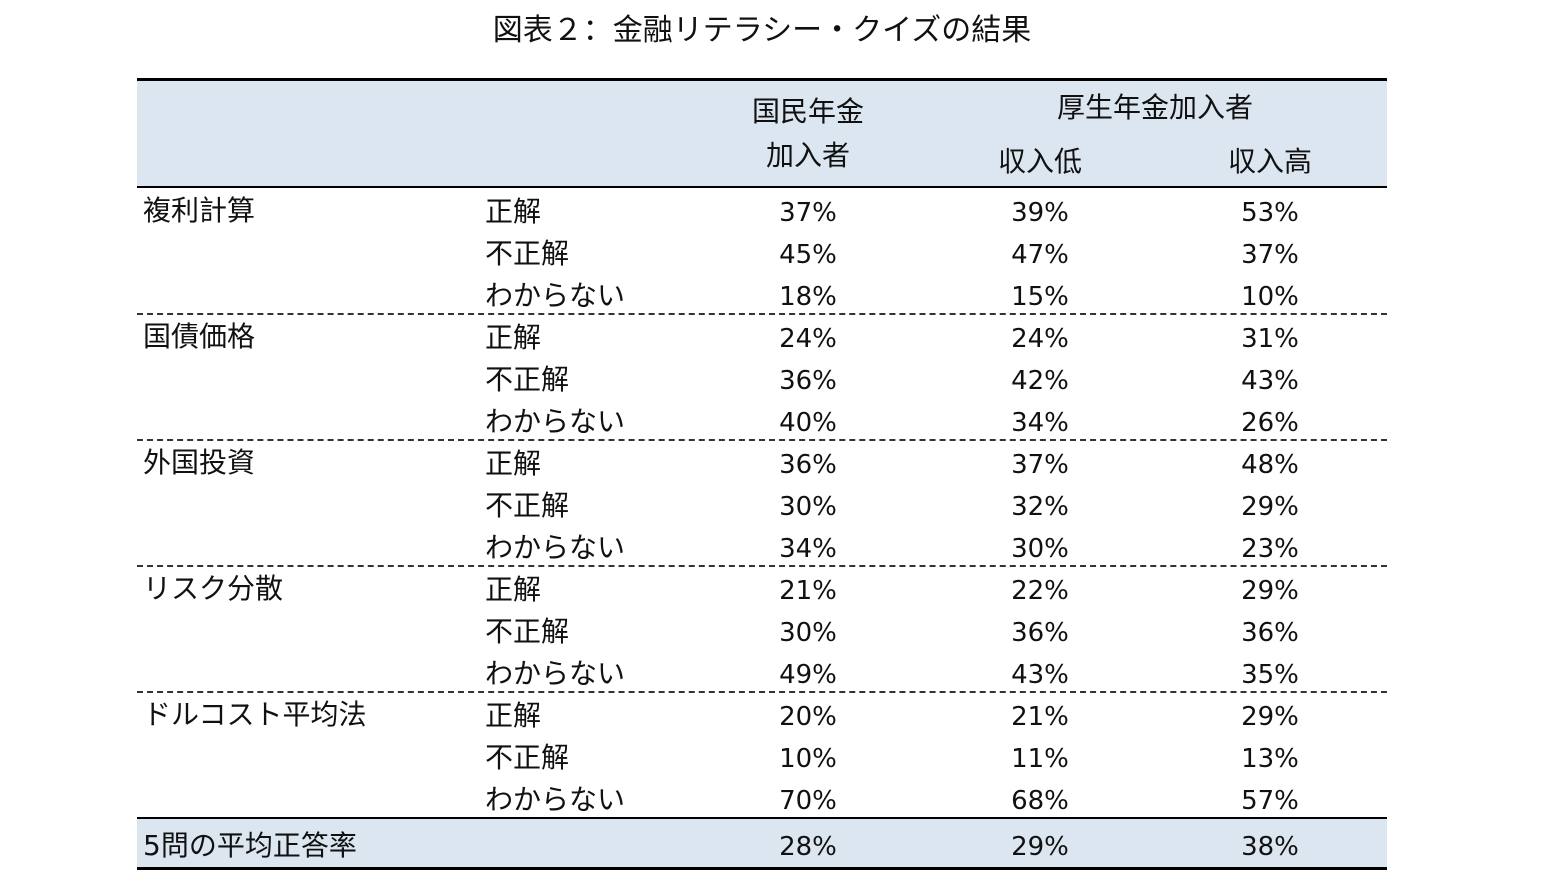  What do you see at coordinates (199, 336) in the screenshot?
I see `topic: 国債価格` at bounding box center [199, 336].